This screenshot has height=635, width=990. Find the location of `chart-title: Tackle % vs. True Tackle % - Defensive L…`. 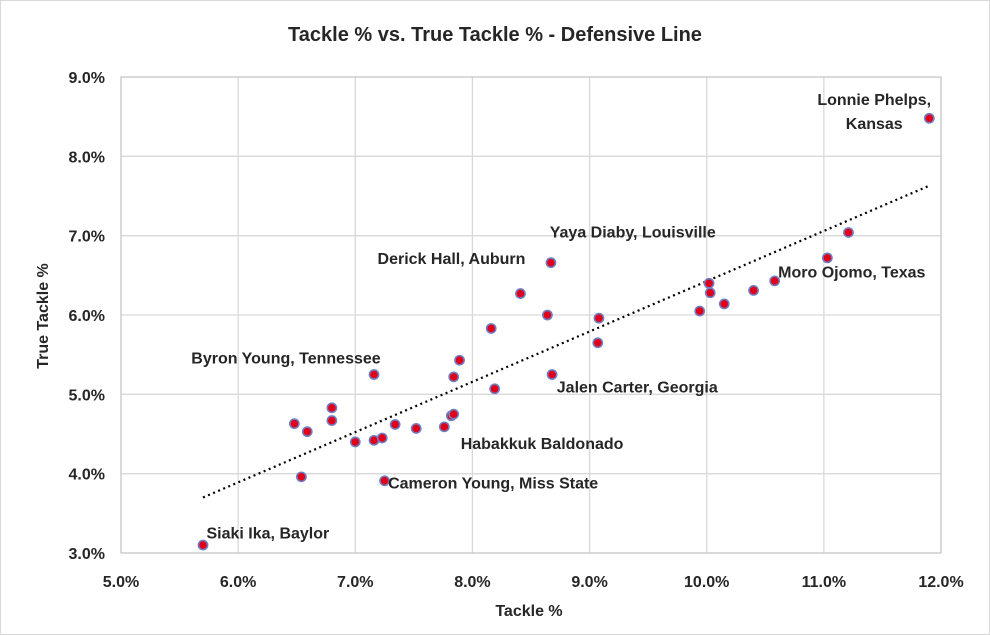

chart-title: Tackle % vs. True Tackle % - Defensive L… is located at coordinates (495, 35).